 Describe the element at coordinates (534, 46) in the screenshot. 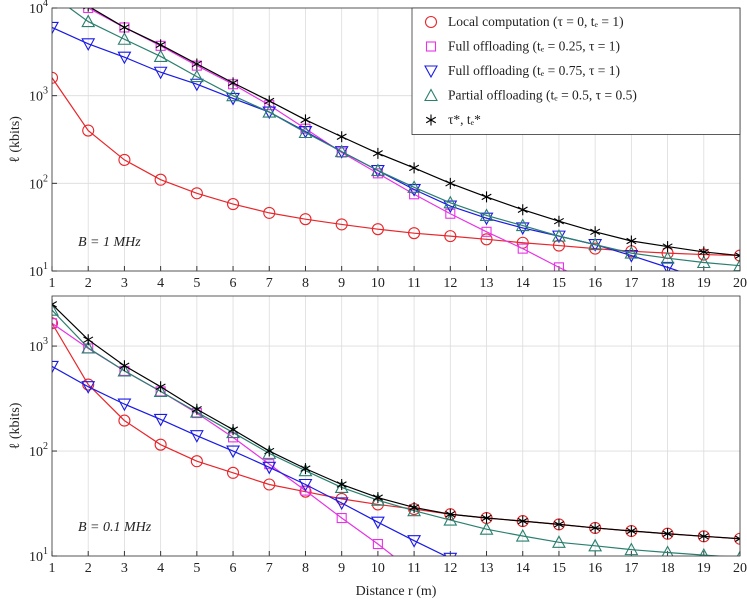

I see `legend-label: Full offloading (tₑ = 0.25, τ = 1)` at that location.